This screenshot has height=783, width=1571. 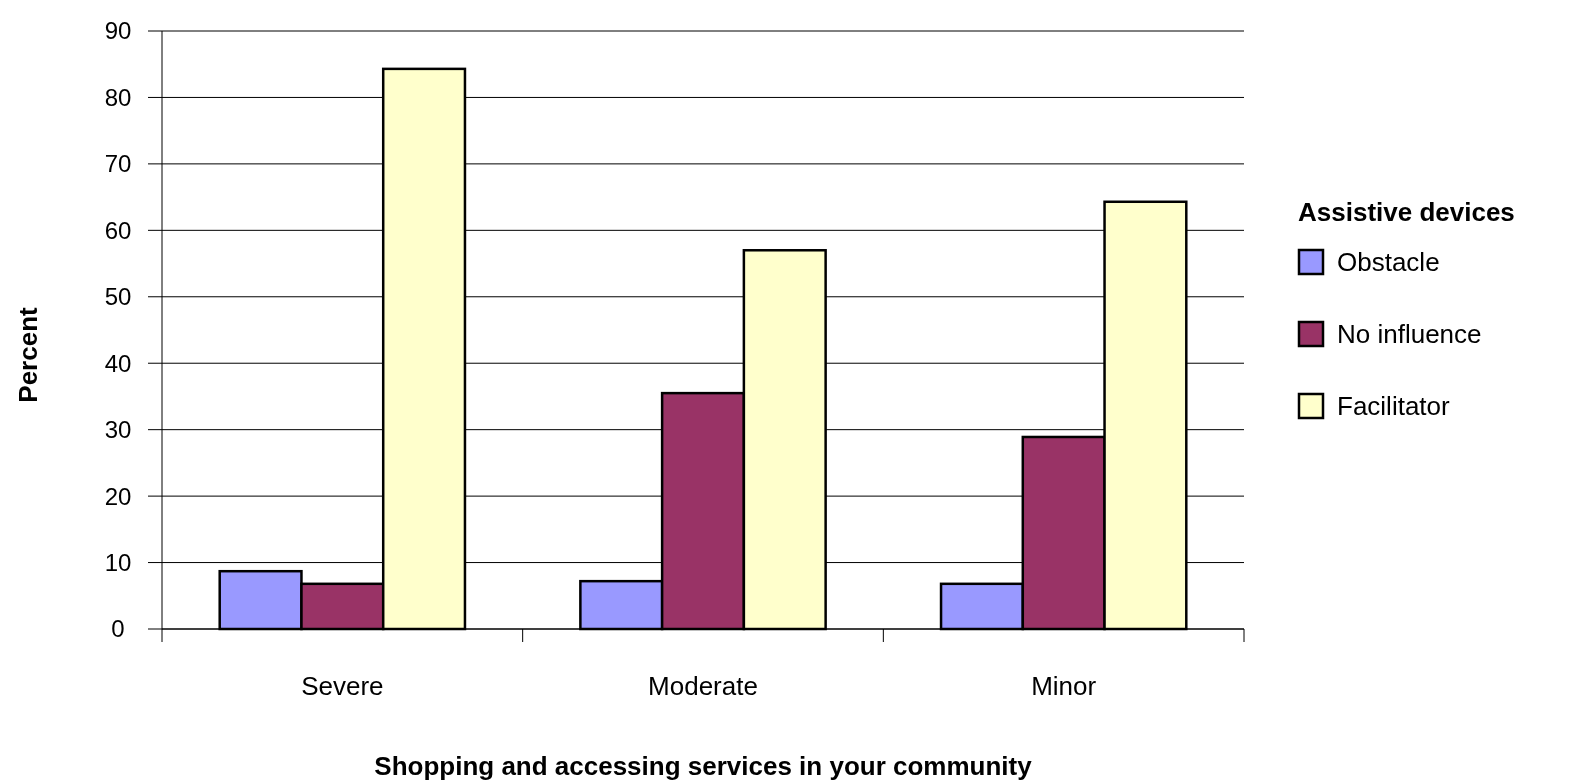 What do you see at coordinates (703, 766) in the screenshot?
I see `x-axis-title: Shopping and accessing services in your community` at bounding box center [703, 766].